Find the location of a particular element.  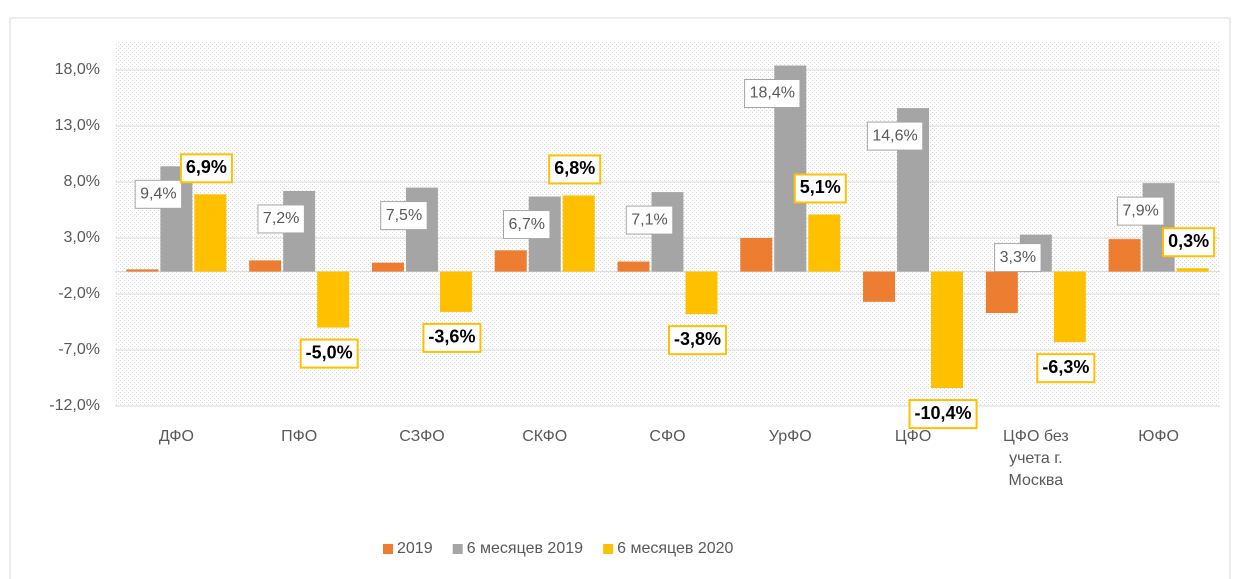

data-label-text: 6,7% is located at coordinates (526, 224).